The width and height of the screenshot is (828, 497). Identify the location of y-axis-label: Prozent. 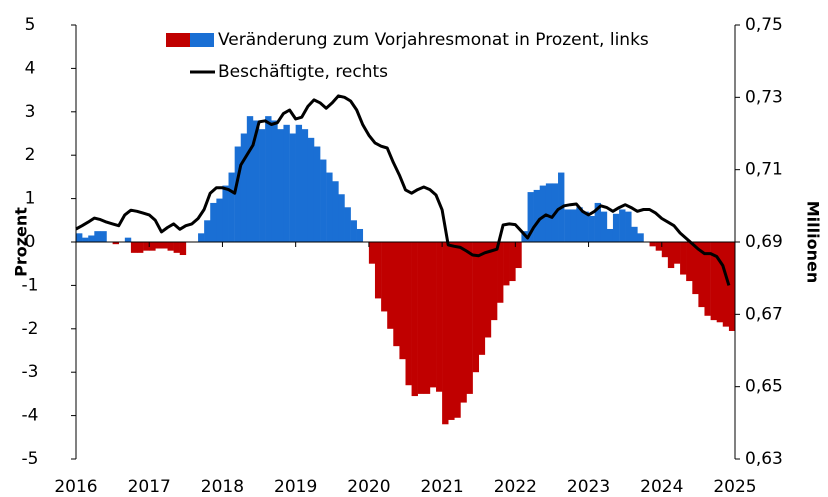
(21, 242).